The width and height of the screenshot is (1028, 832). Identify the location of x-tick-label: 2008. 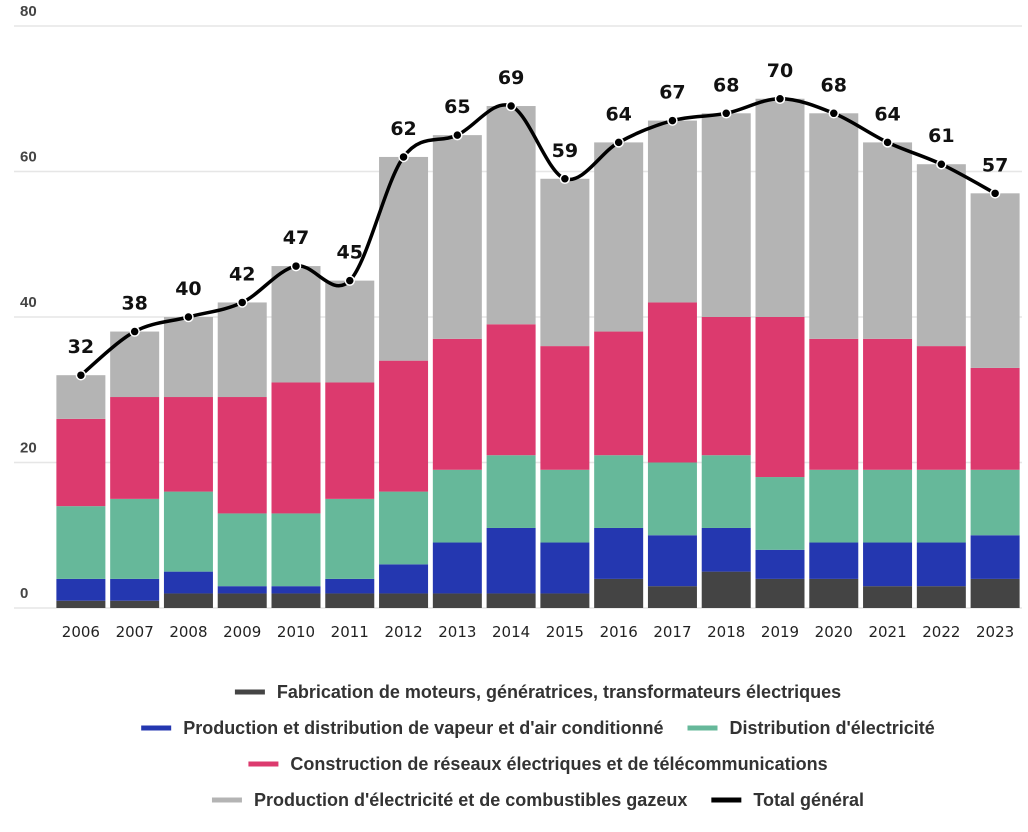
(188, 632).